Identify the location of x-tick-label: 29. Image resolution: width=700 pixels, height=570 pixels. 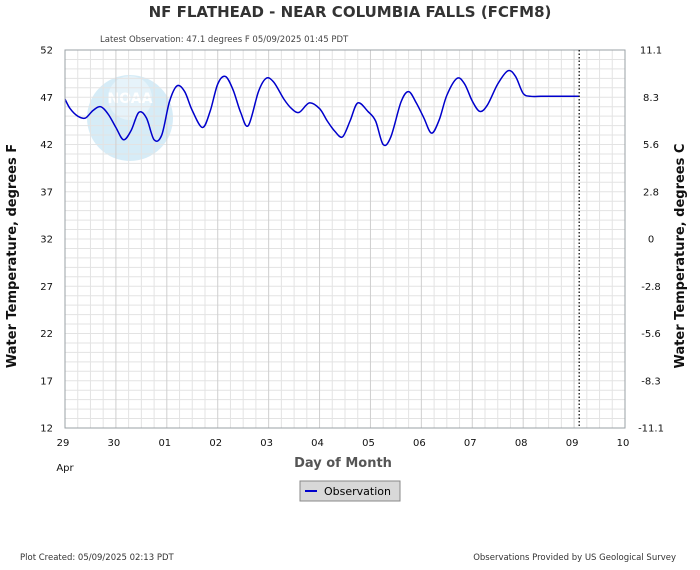
(63, 443).